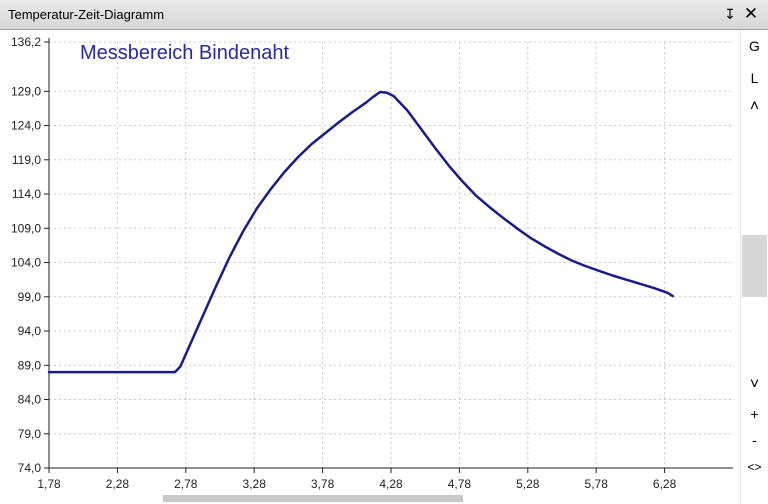  What do you see at coordinates (754, 78) in the screenshot?
I see `toolbar-l-button: L` at bounding box center [754, 78].